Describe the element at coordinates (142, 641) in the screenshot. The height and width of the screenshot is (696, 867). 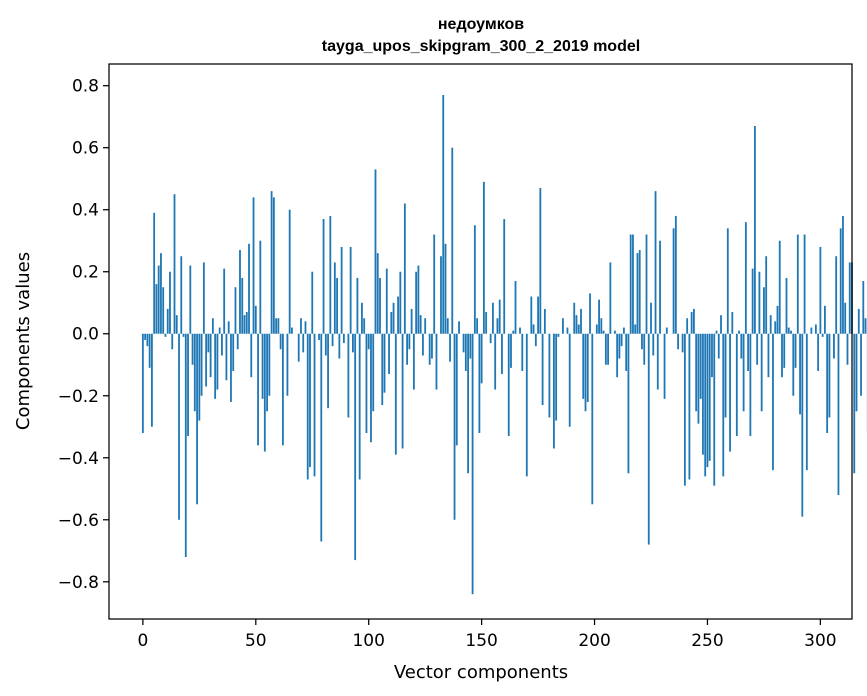
I see `x-tick-label: 0` at that location.